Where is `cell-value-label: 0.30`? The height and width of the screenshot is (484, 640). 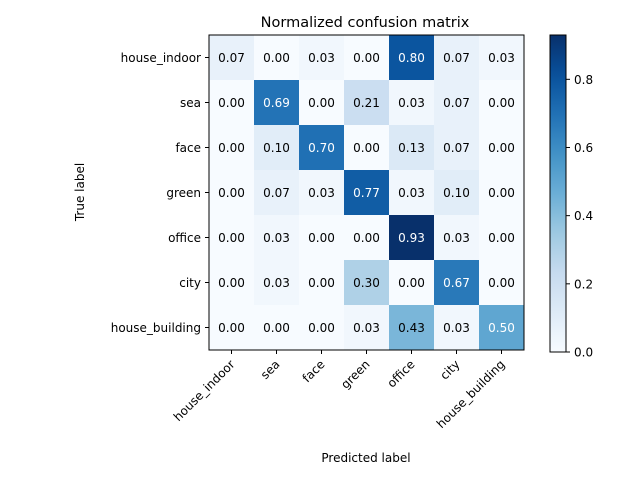
cell-value-label: 0.30 is located at coordinates (366, 283).